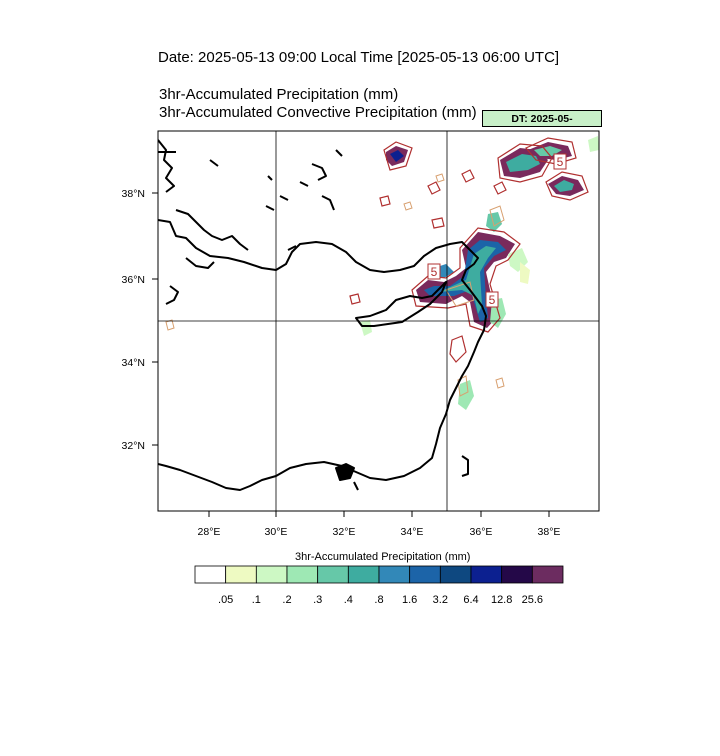 This screenshot has width=720, height=756. What do you see at coordinates (549, 532) in the screenshot?
I see `lon-tick-label: 38°E` at bounding box center [549, 532].